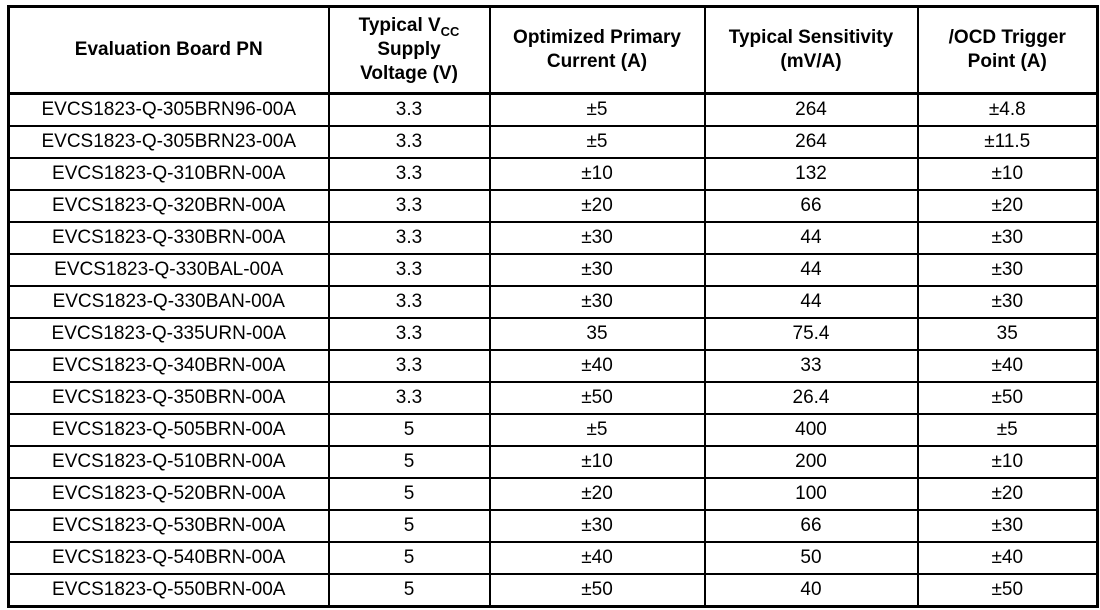  What do you see at coordinates (168, 334) in the screenshot?
I see `cell-pn: EVCS1823-Q-335URN-00A` at bounding box center [168, 334].